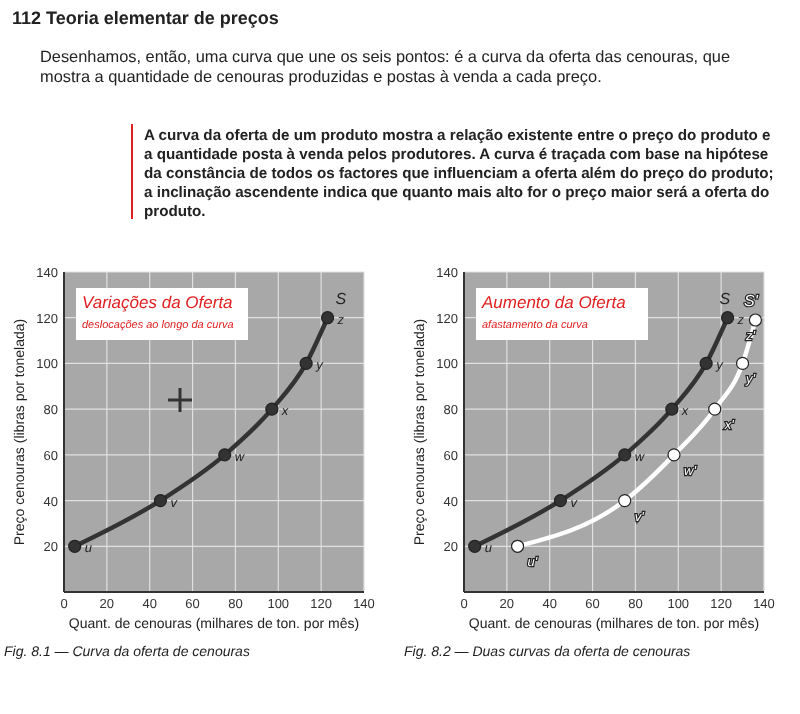 The height and width of the screenshot is (714, 800). Describe the element at coordinates (553, 302) in the screenshot. I see `text: Aumento da Oferta` at that location.